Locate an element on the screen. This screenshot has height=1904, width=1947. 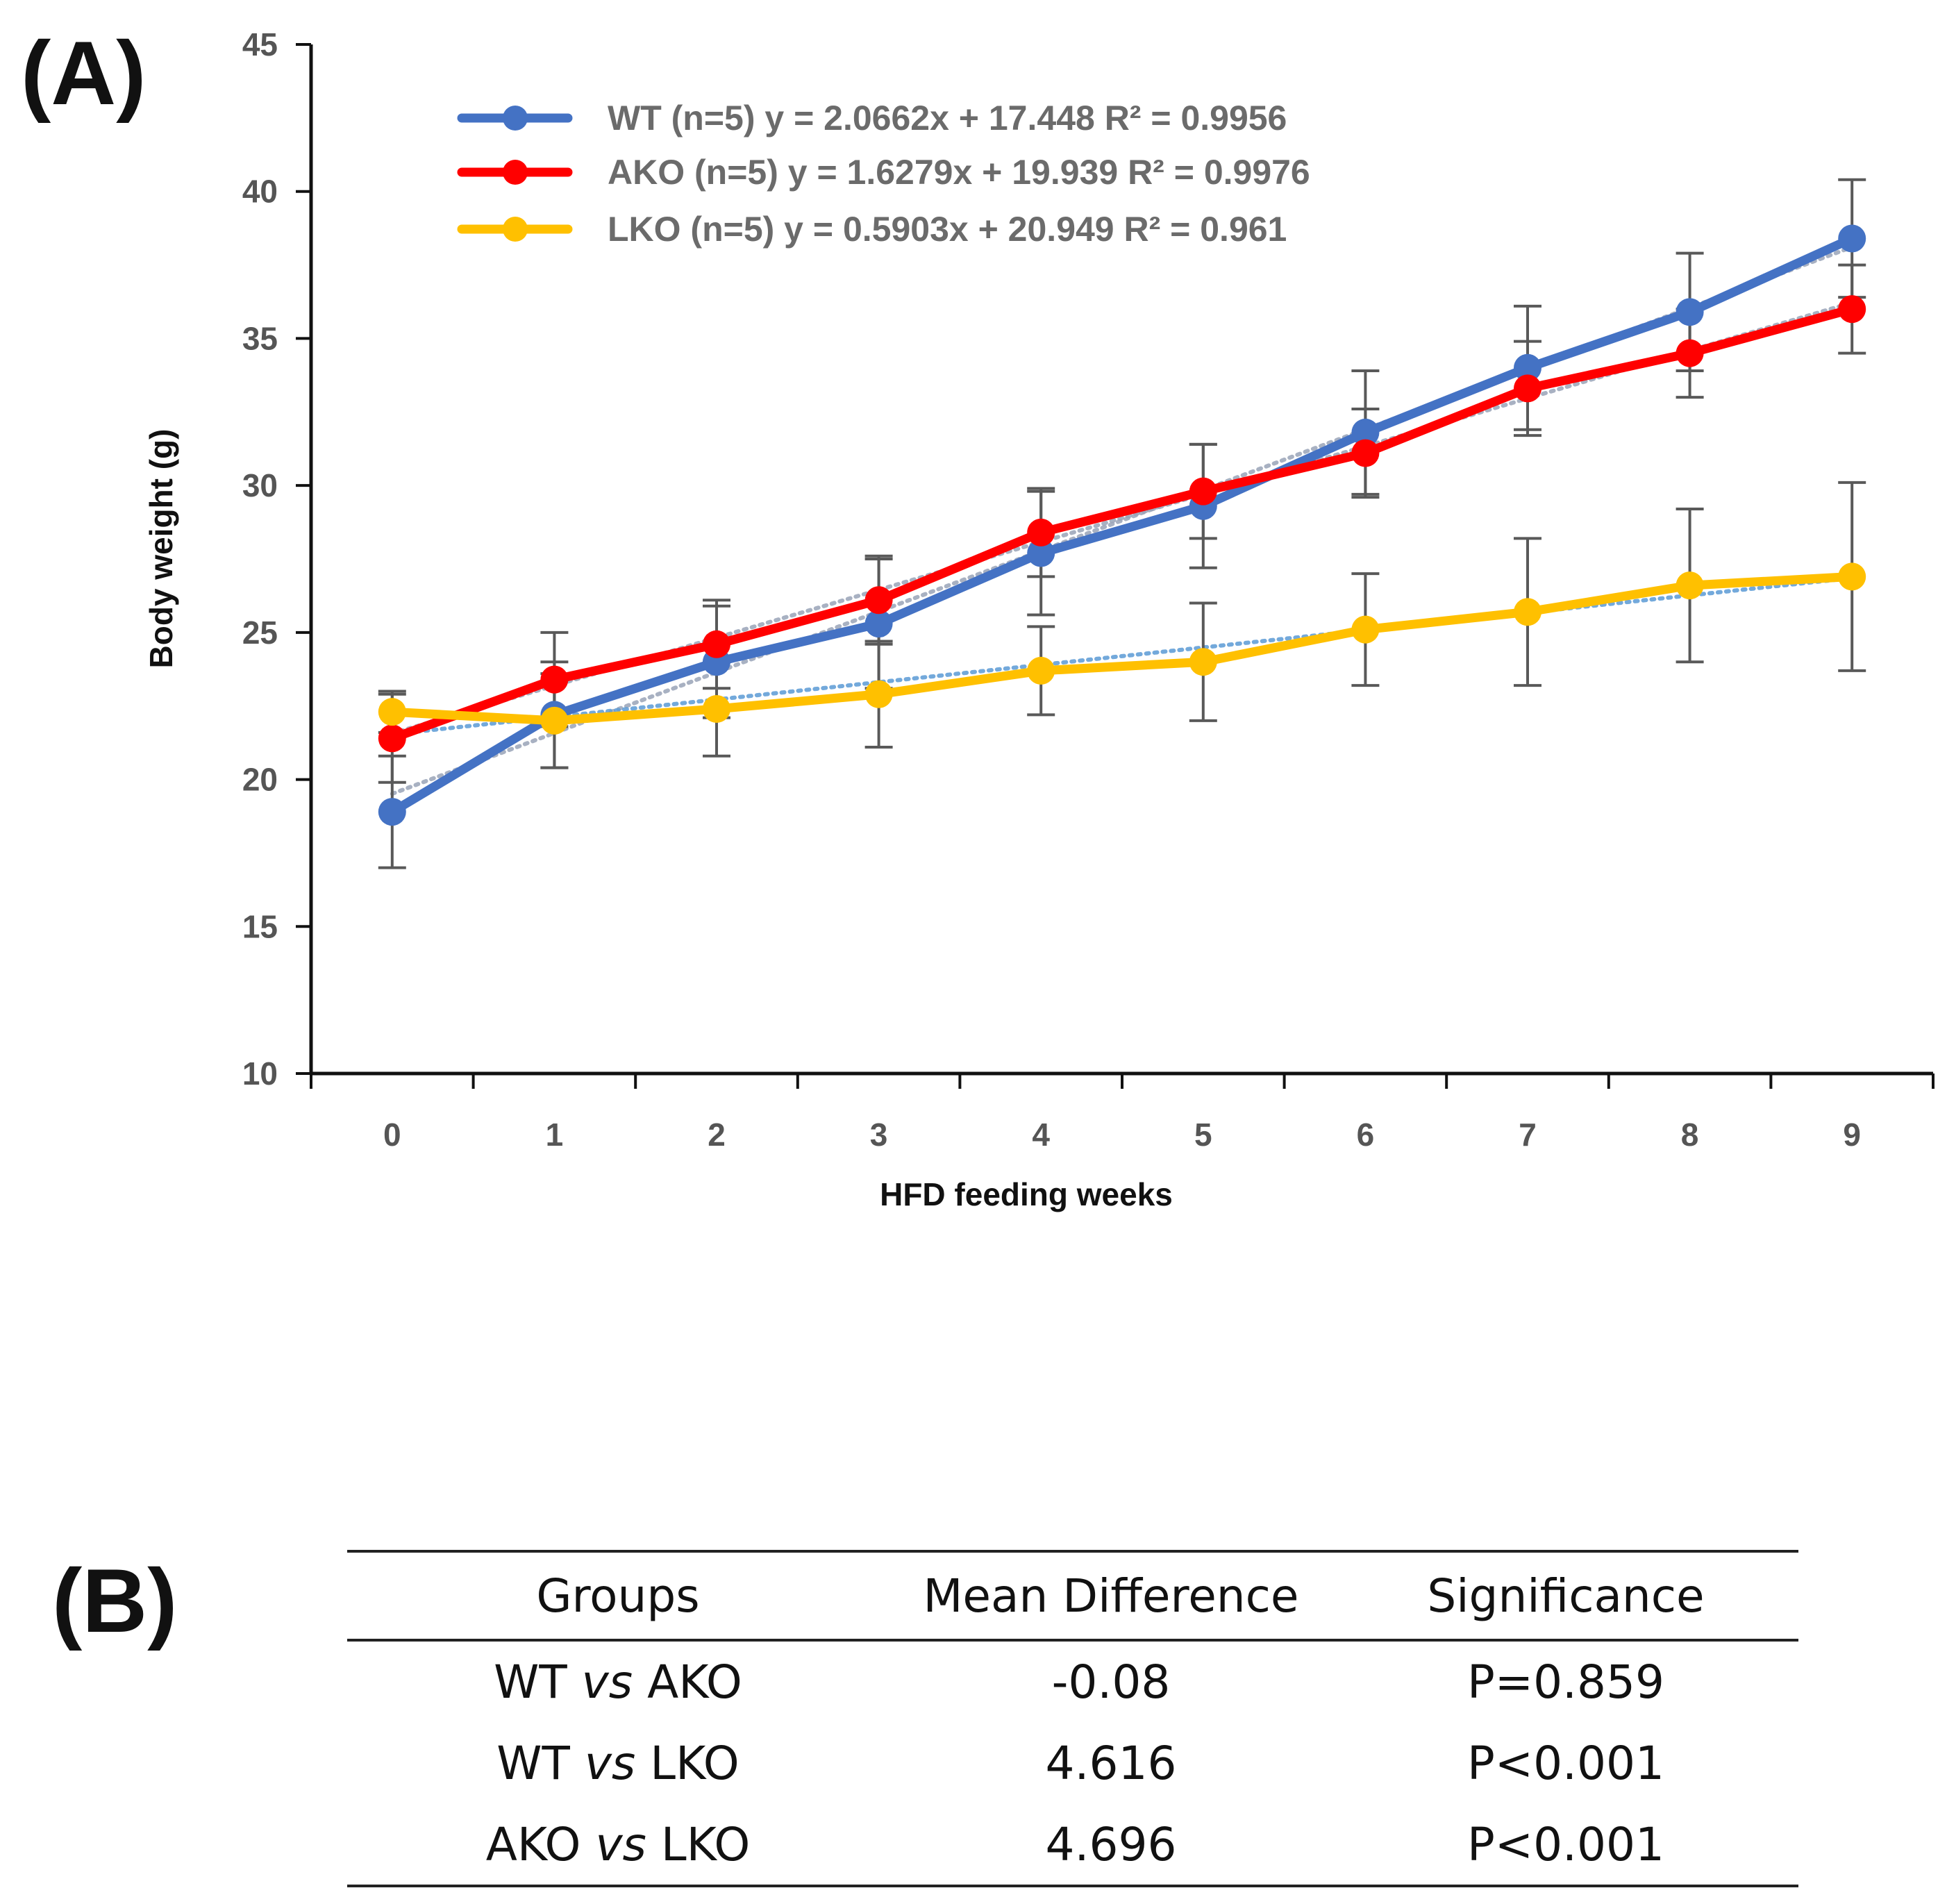
table-row: AKO vs LKO 4.696 P<0.001 is located at coordinates (1073, 1845).